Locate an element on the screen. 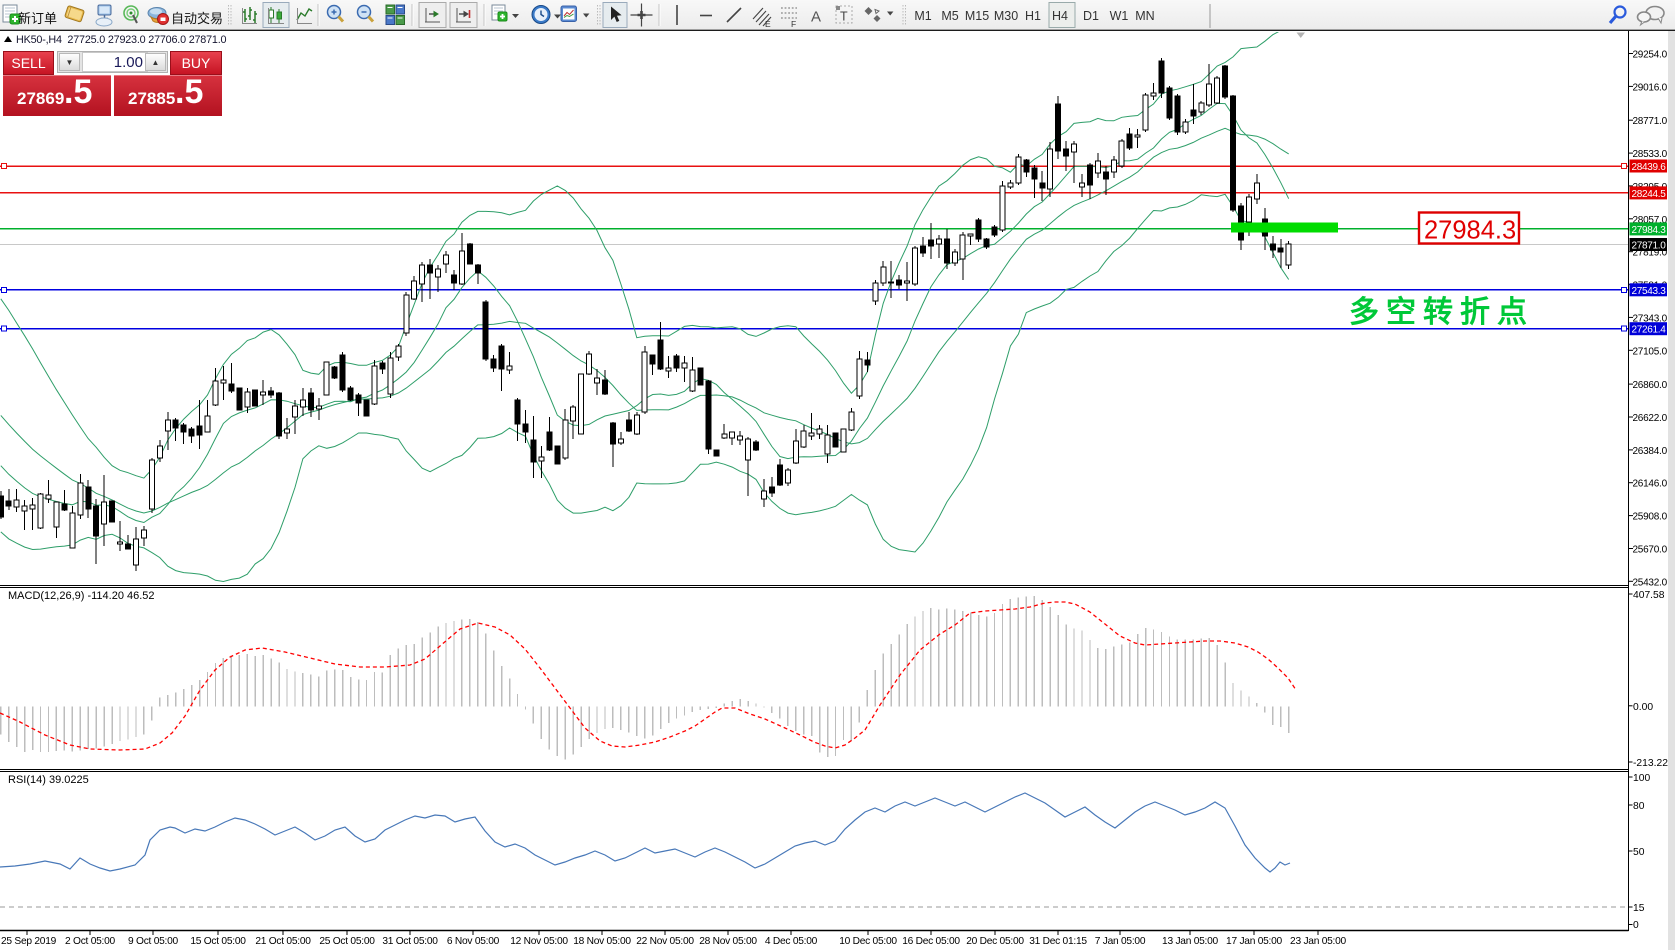 The image size is (1675, 950). svg-text: 28533.0 is located at coordinates (1650, 154).